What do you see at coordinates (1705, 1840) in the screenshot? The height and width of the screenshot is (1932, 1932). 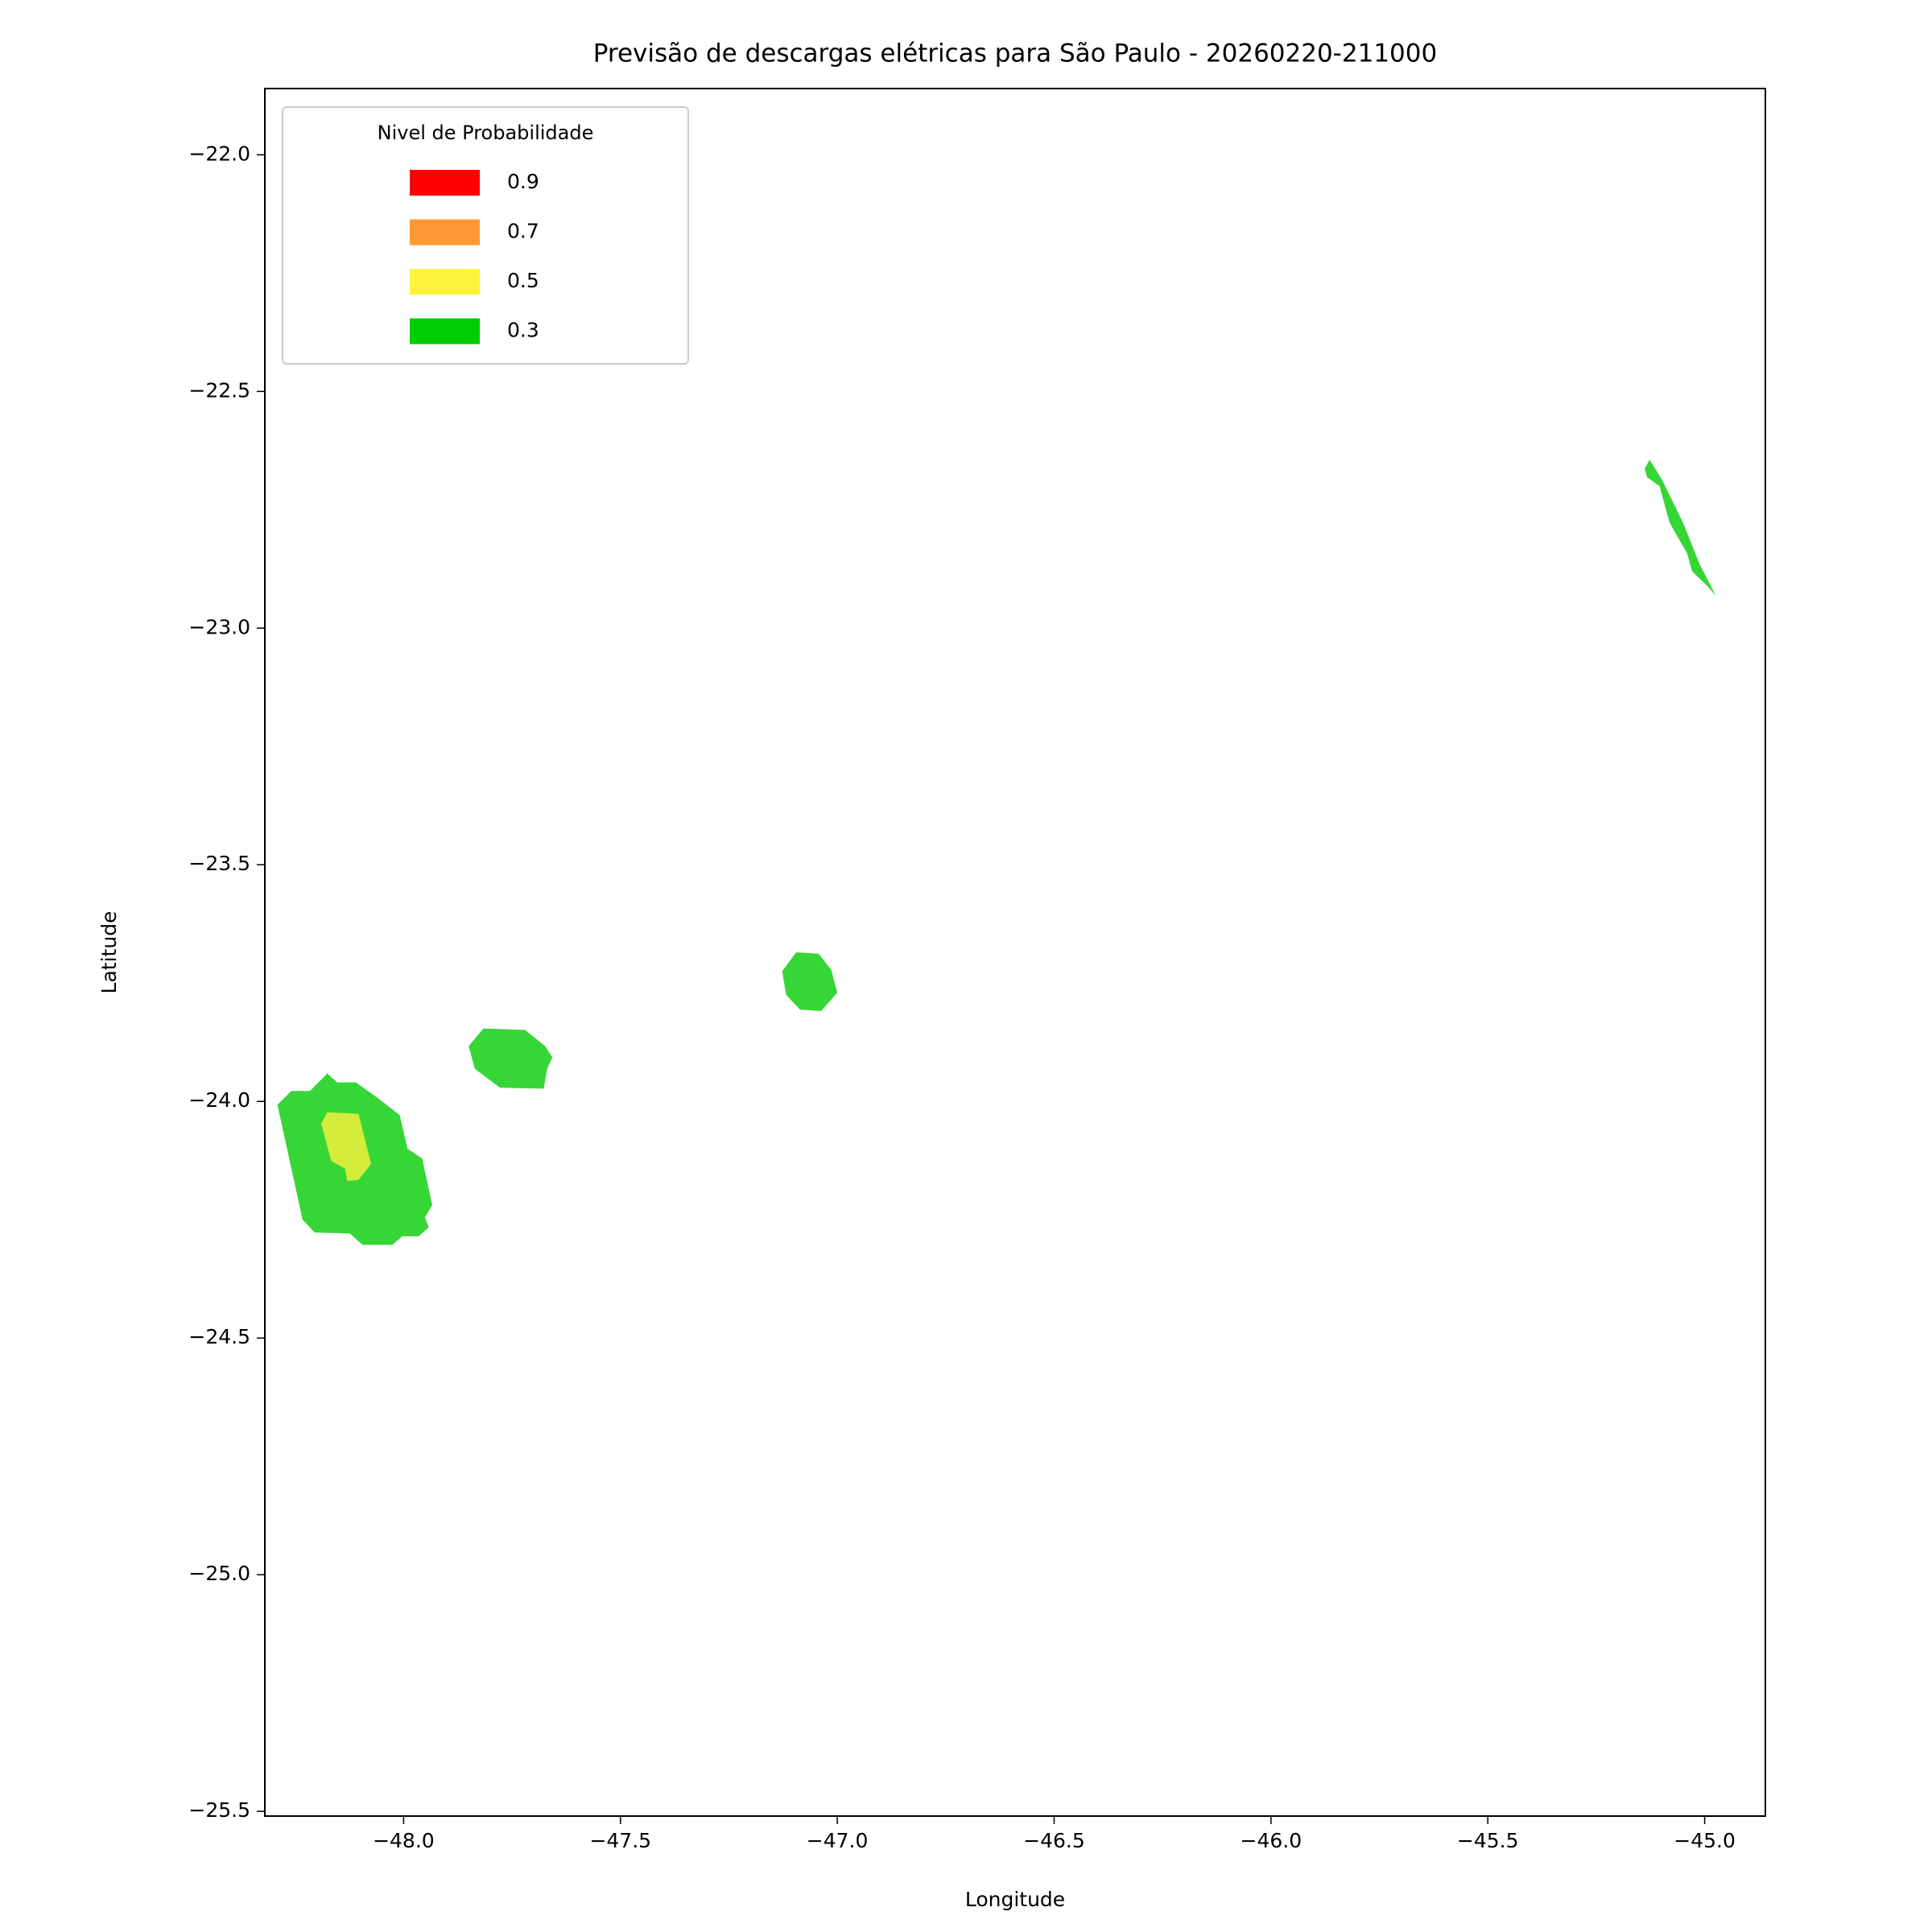 I see `x-tick-label: −45.0` at bounding box center [1705, 1840].